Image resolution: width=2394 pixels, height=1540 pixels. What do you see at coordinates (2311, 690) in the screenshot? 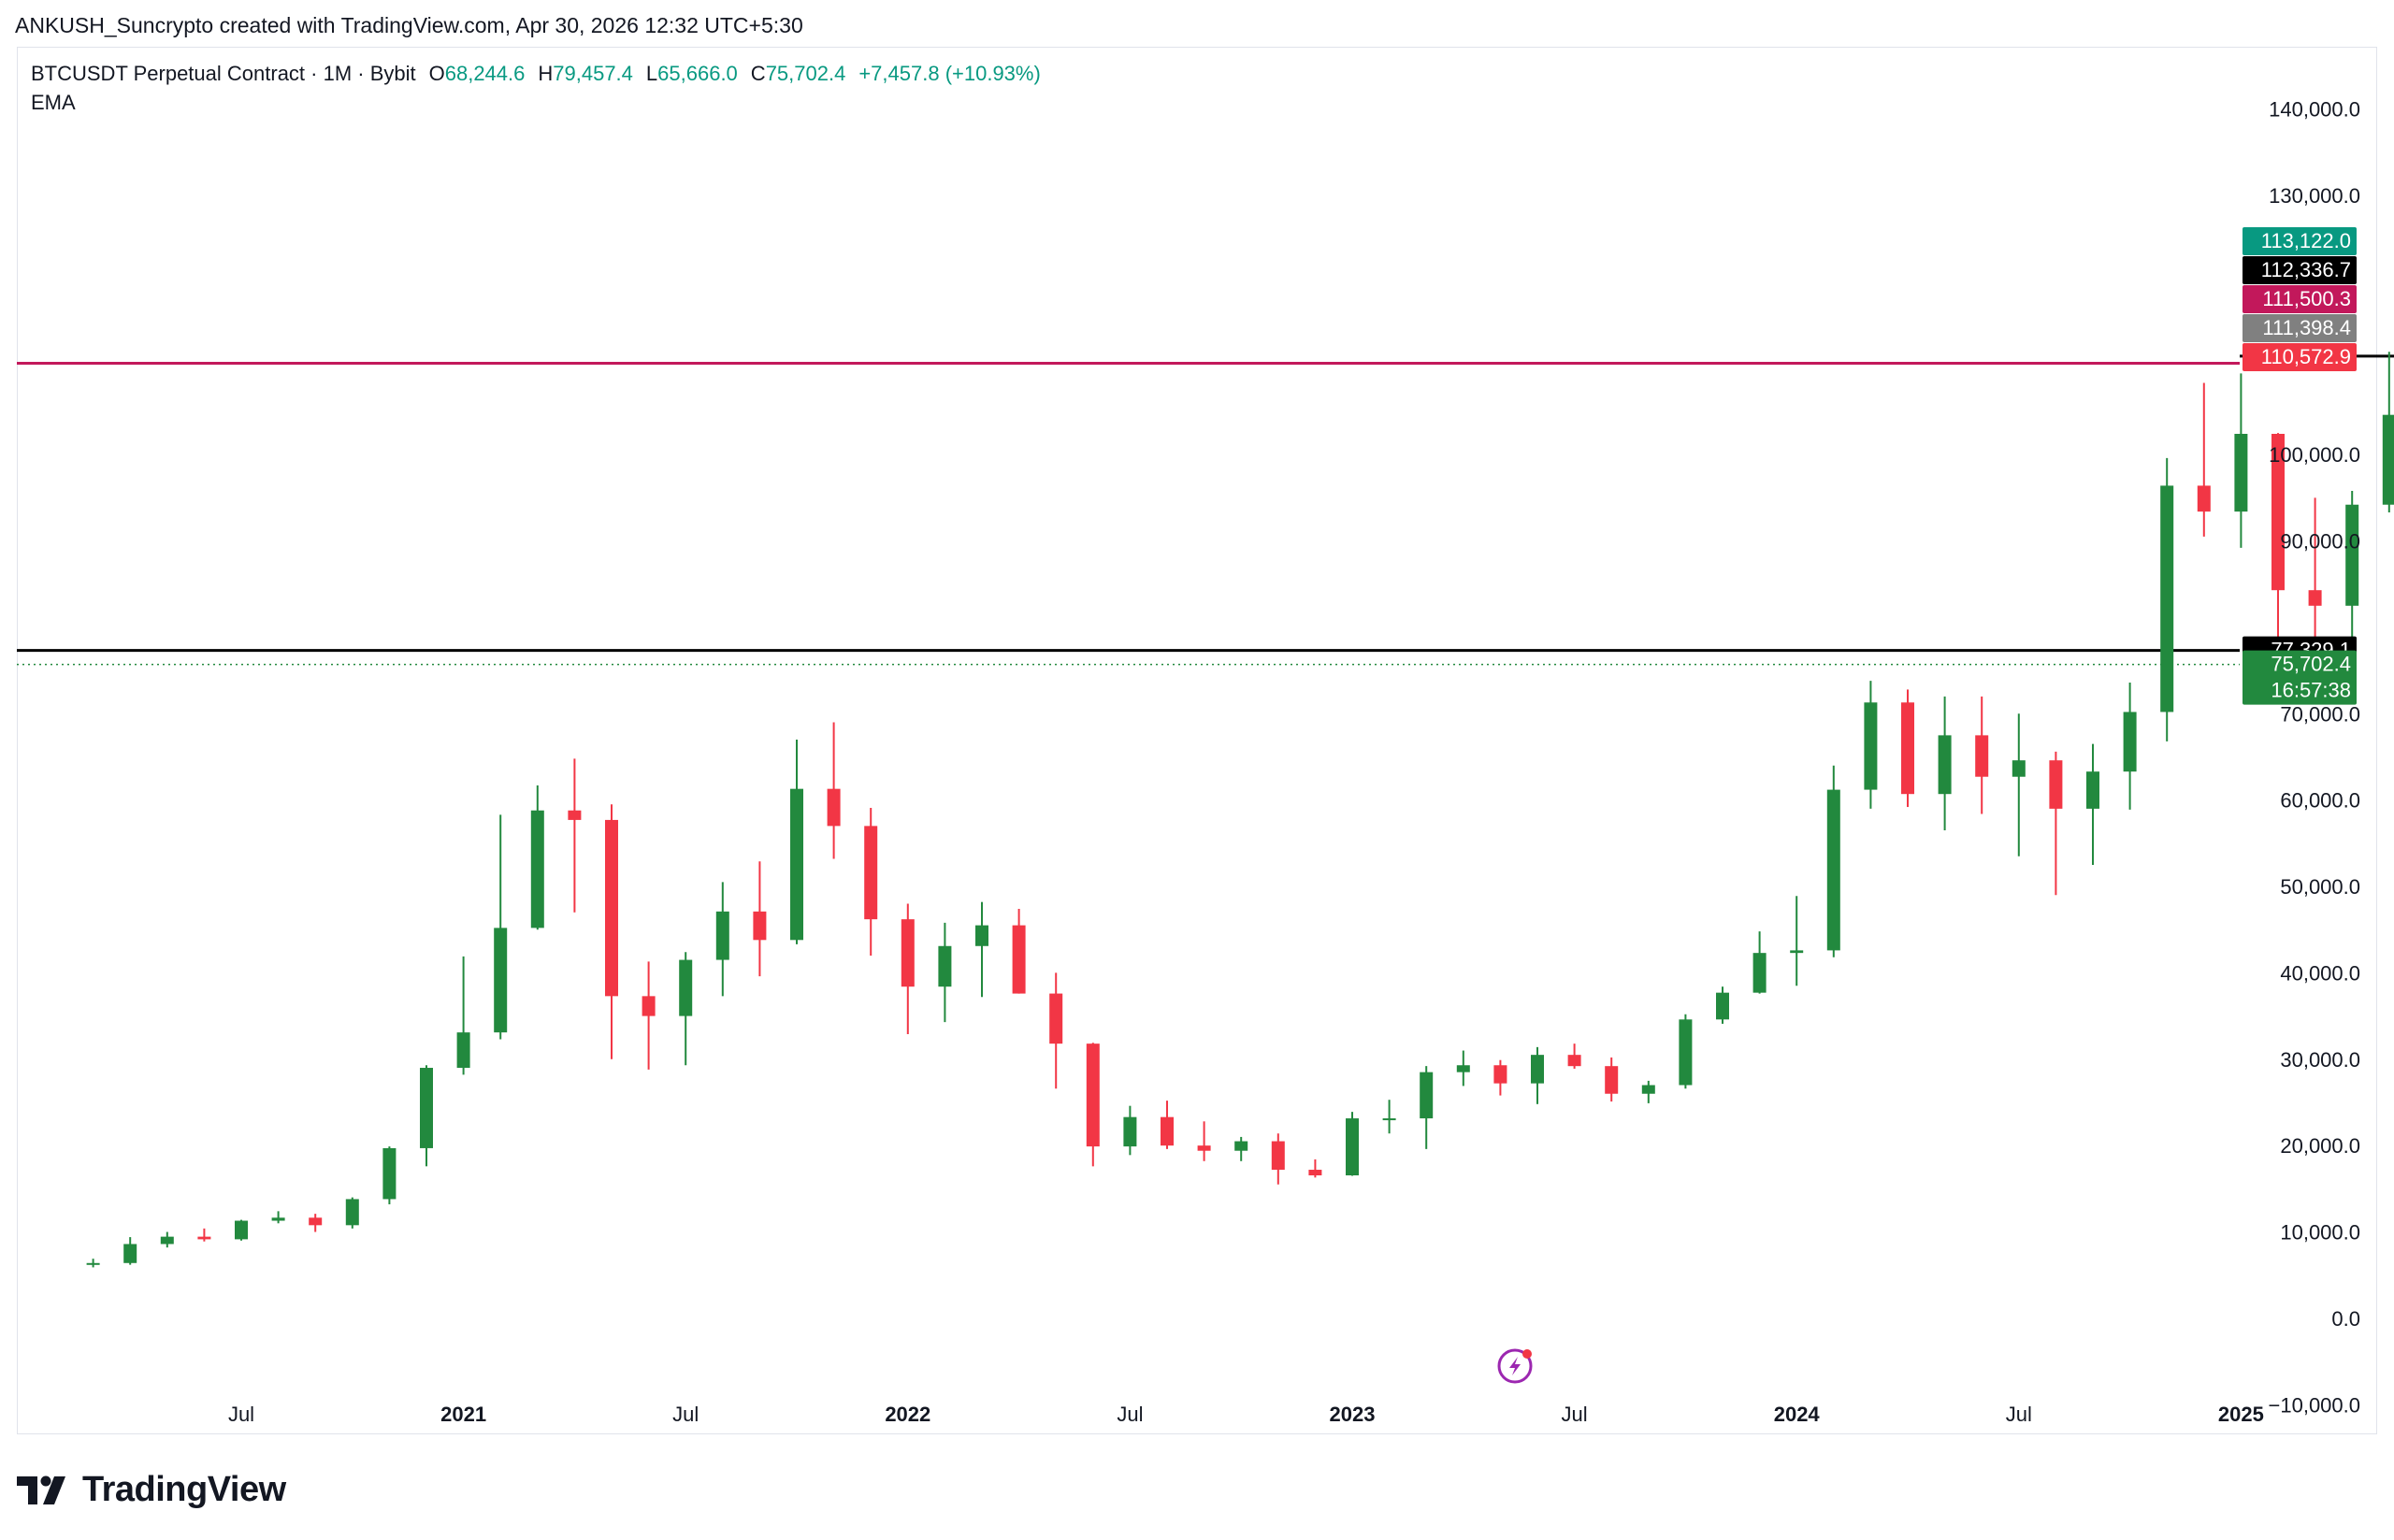
I see `candle-countdown: 16:57:38` at bounding box center [2311, 690].